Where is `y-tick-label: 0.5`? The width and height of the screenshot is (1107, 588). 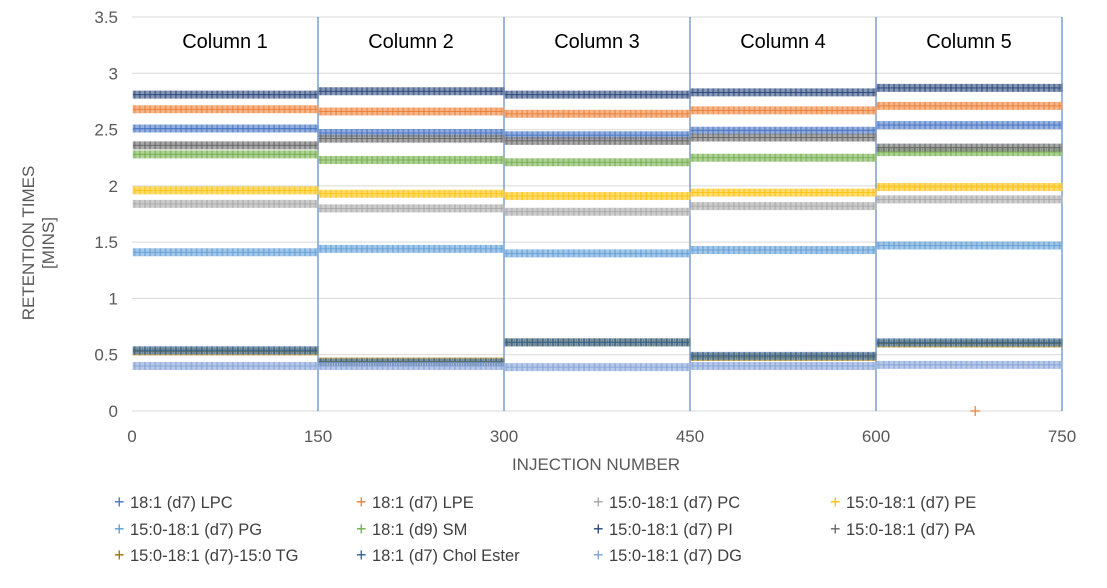 y-tick-label: 0.5 is located at coordinates (106, 355).